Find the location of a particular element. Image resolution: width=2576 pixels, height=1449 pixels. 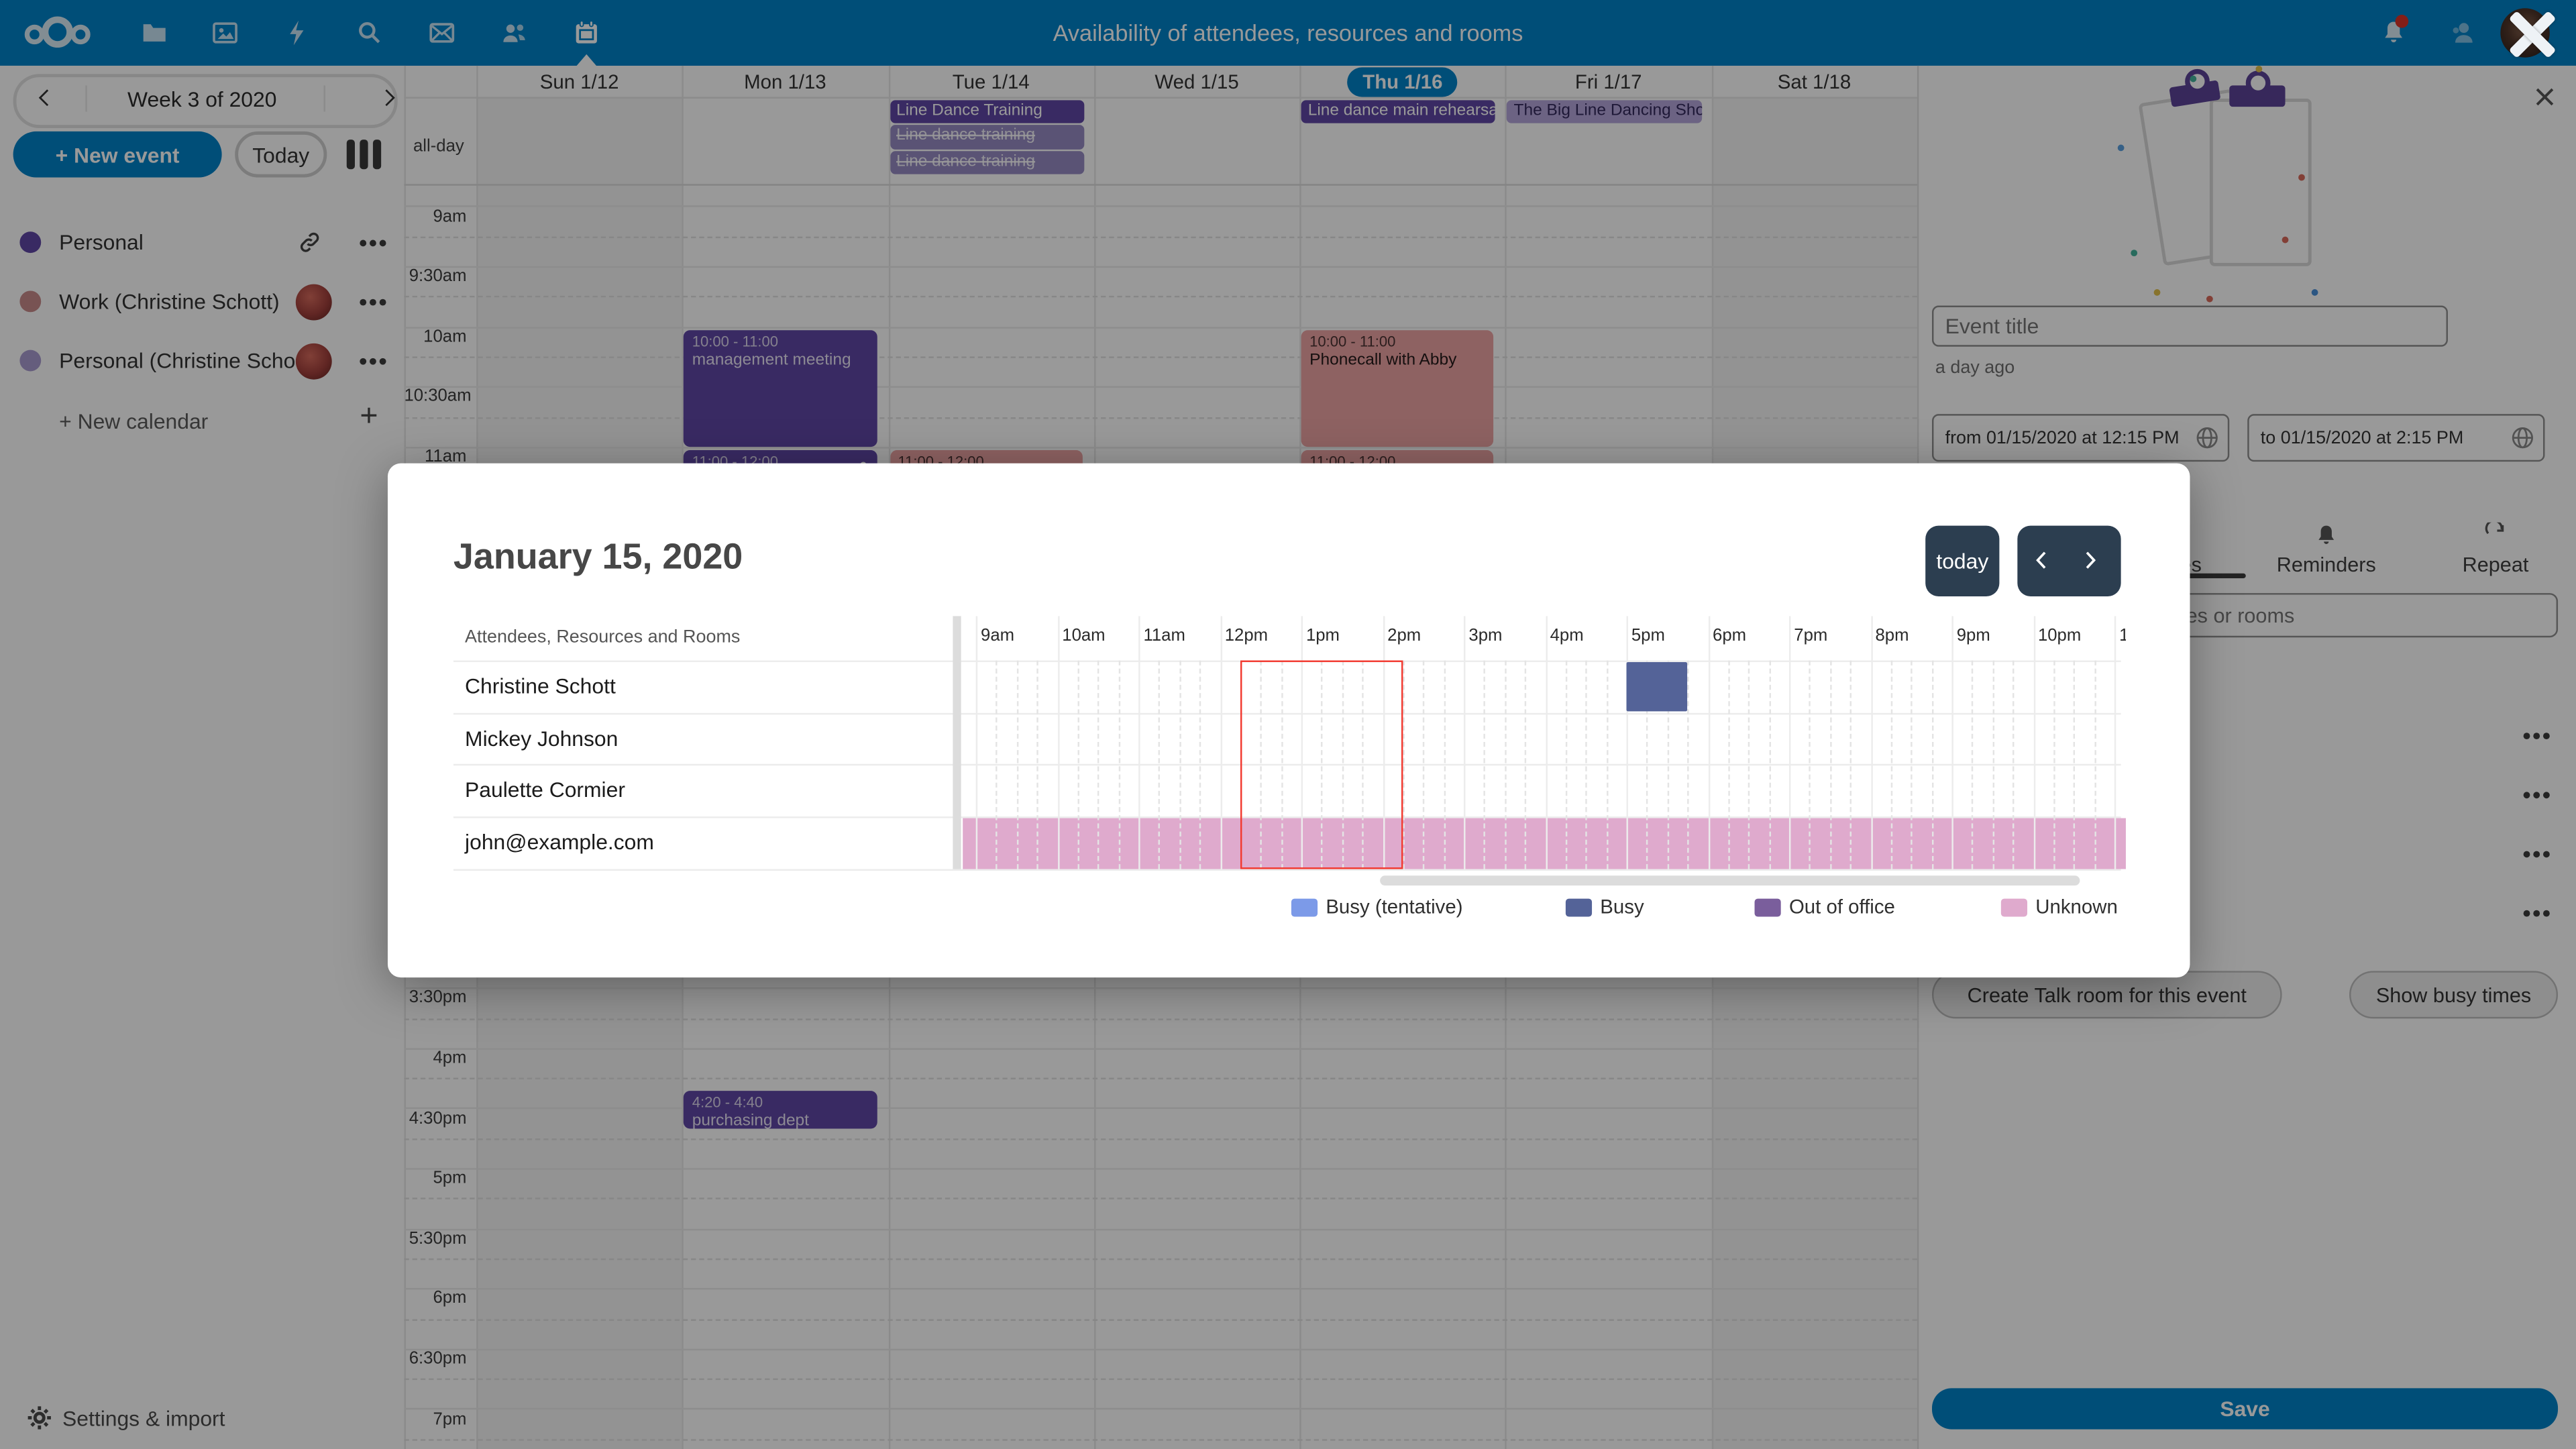

tab-label: Reminders is located at coordinates (2326, 565).